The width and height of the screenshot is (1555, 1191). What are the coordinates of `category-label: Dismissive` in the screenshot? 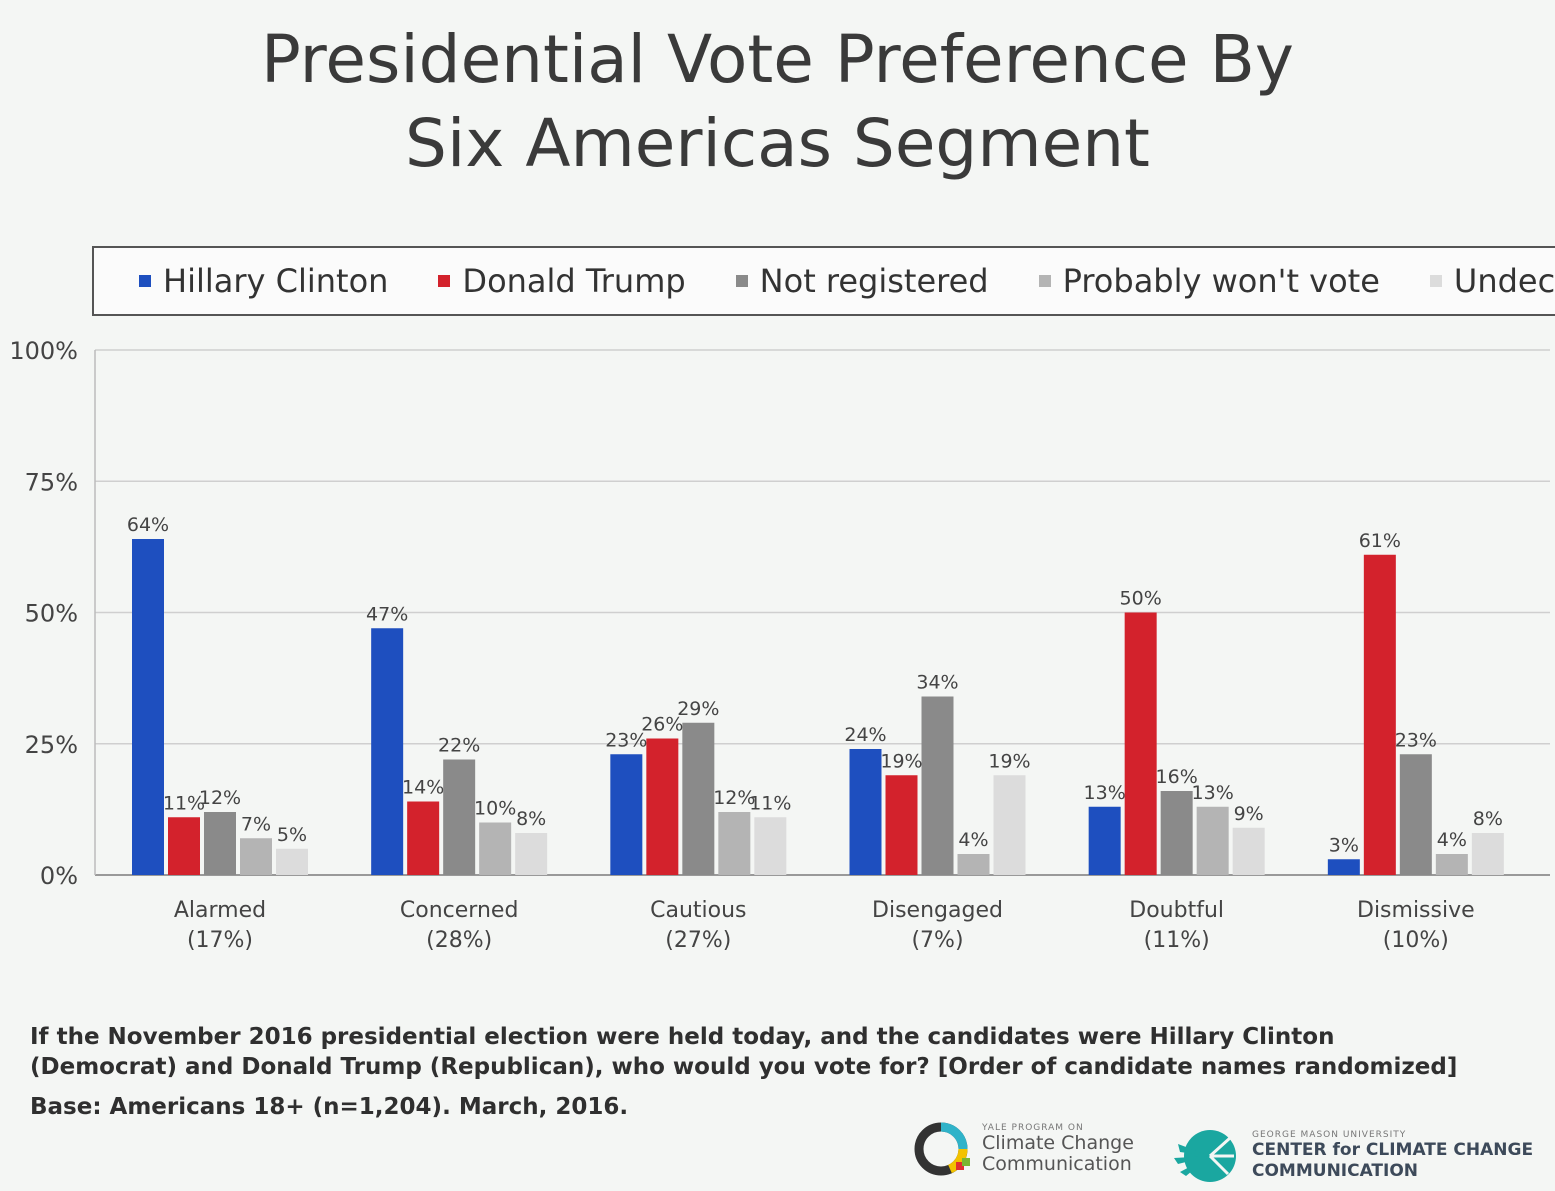 It's located at (1416, 910).